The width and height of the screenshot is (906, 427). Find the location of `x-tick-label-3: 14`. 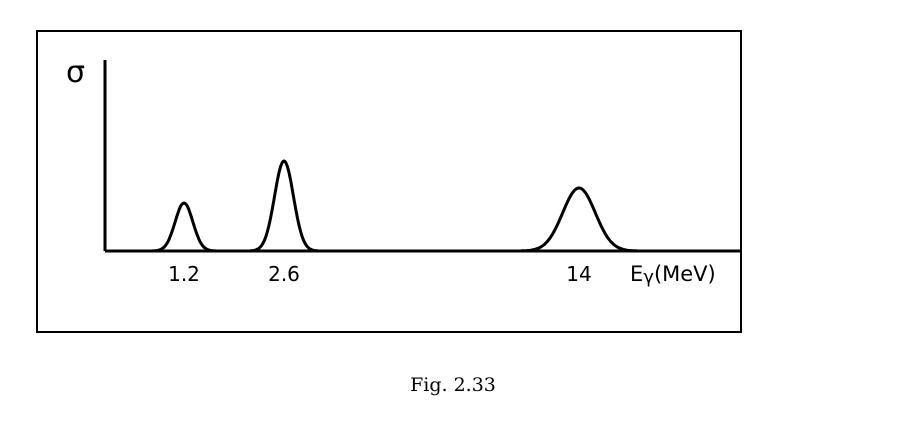

x-tick-label-3: 14 is located at coordinates (578, 274).